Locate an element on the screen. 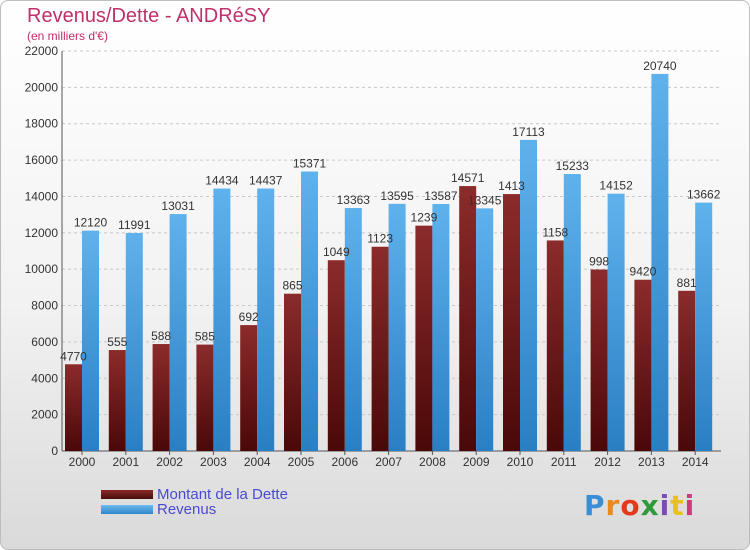  logo-letter: t is located at coordinates (677, 505).